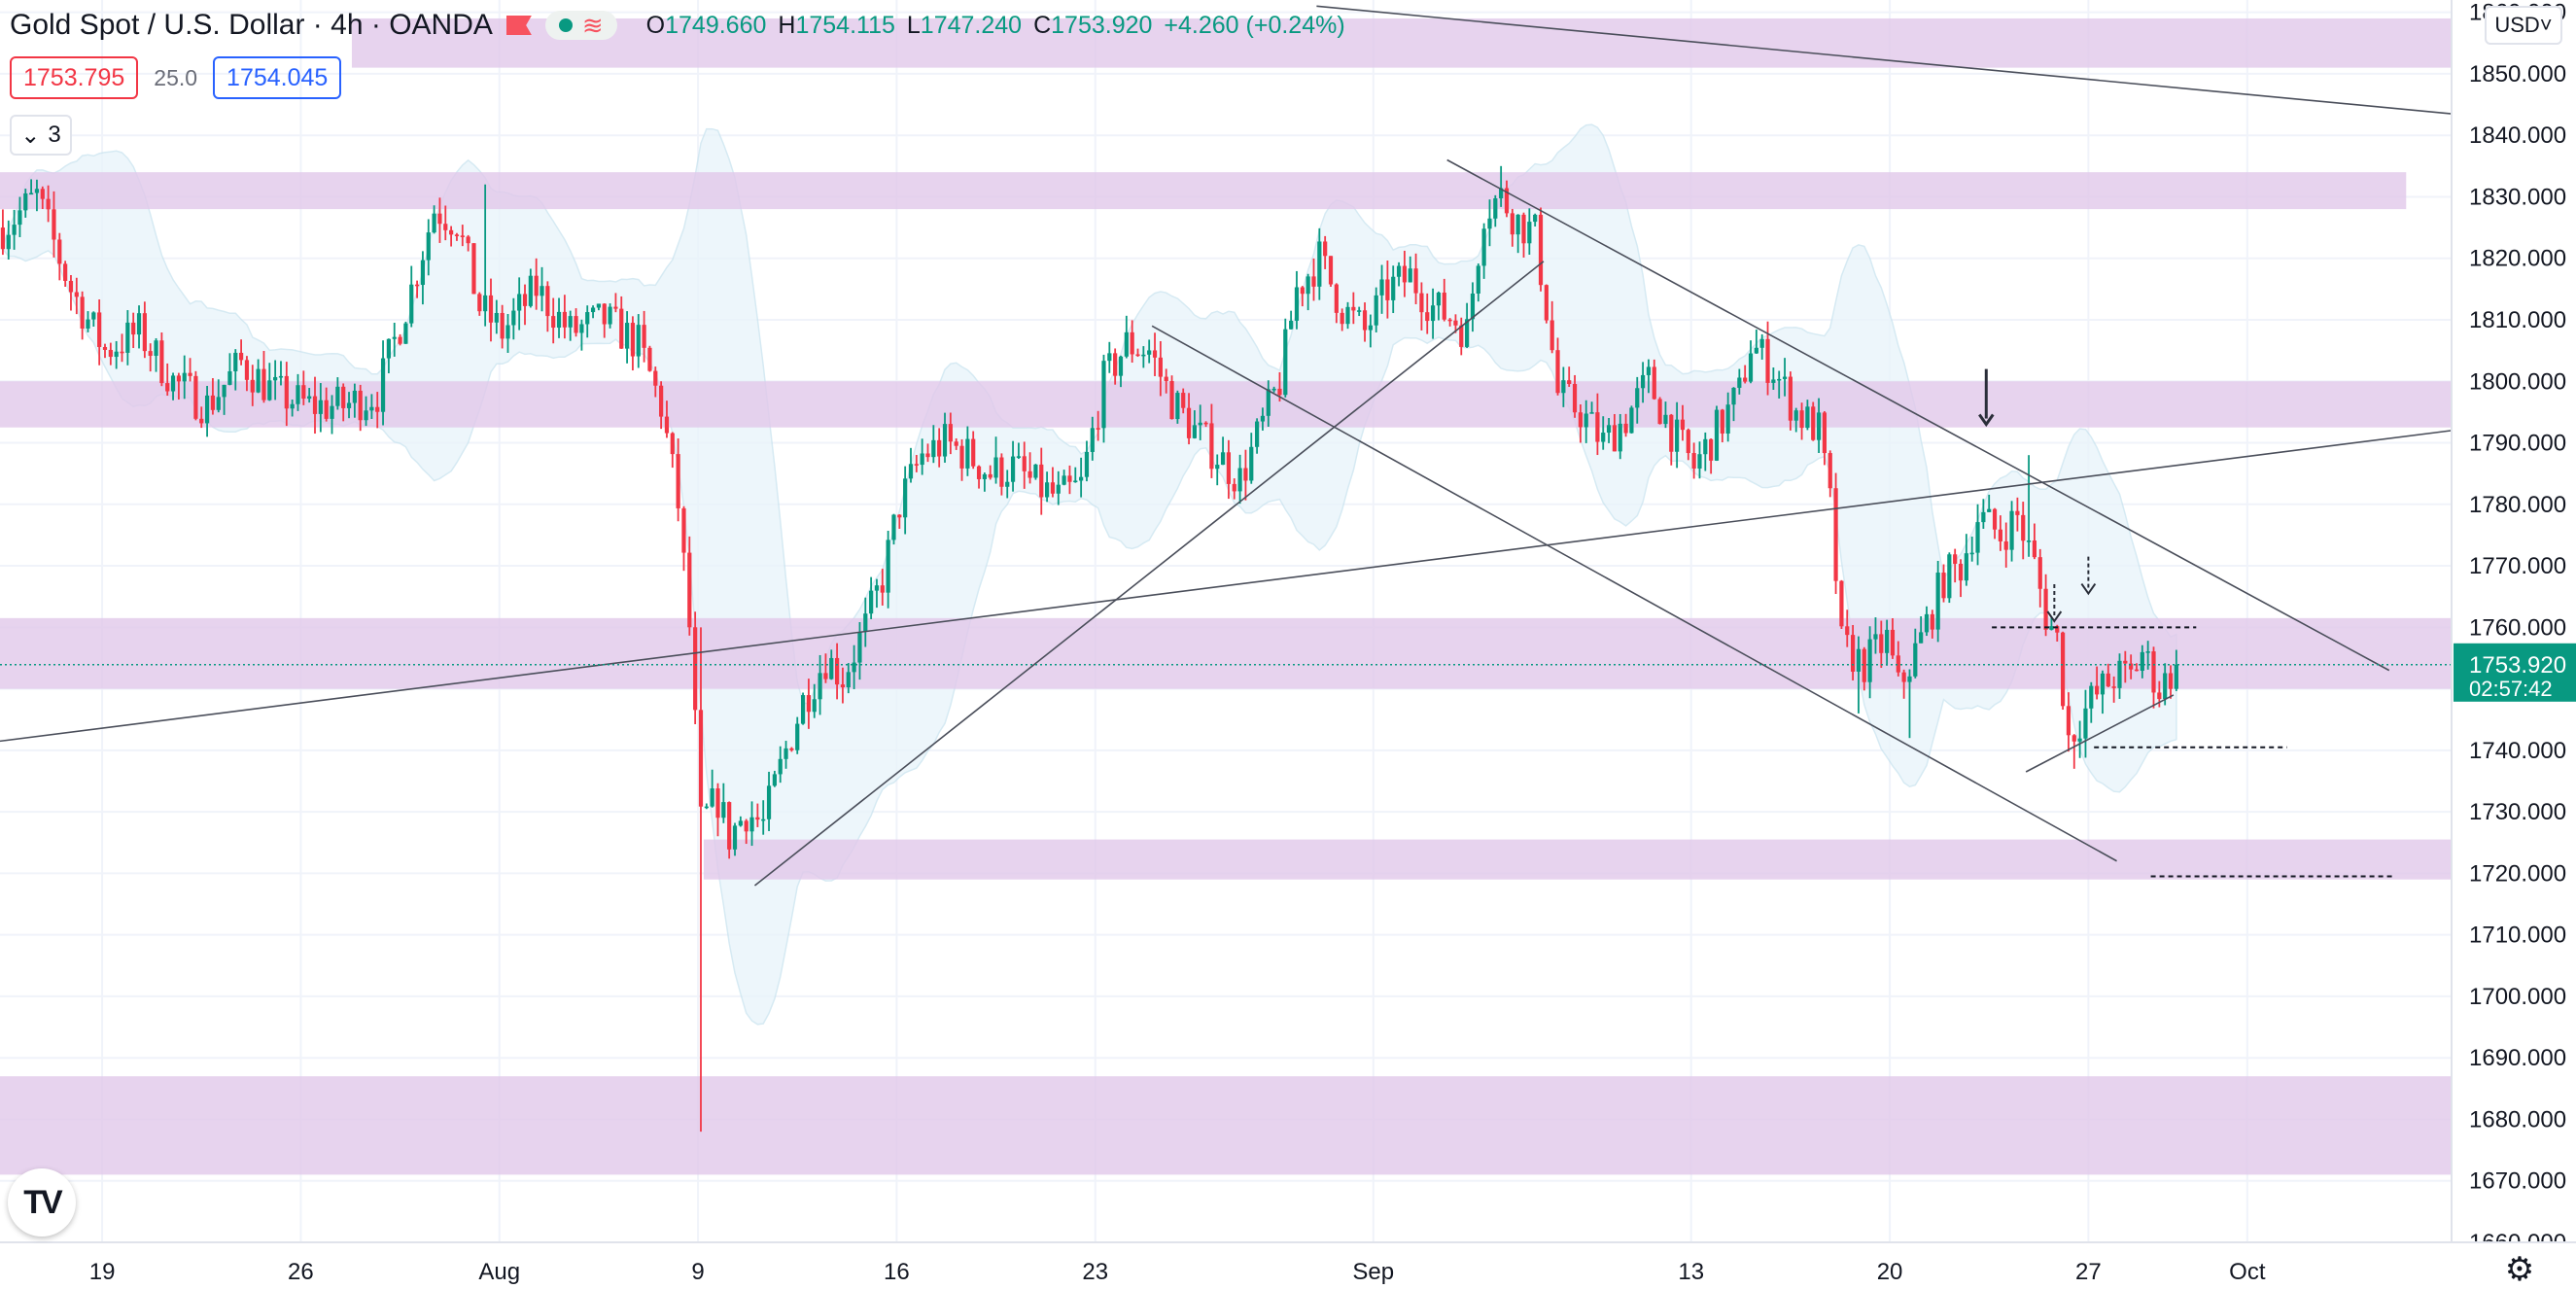 The width and height of the screenshot is (2576, 1289). What do you see at coordinates (580, 25) in the screenshot?
I see `status-pill: ≋` at bounding box center [580, 25].